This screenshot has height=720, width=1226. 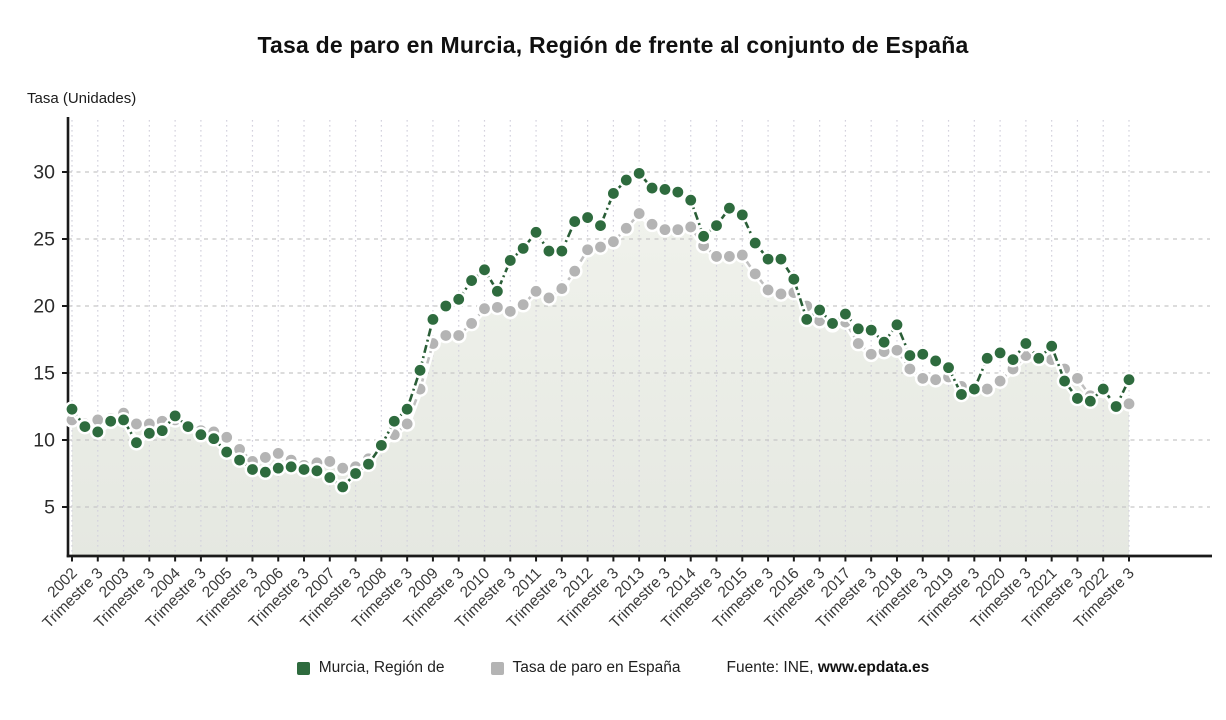 I want to click on legend-item-espana: Tasa de paro en España, so click(x=585, y=668).